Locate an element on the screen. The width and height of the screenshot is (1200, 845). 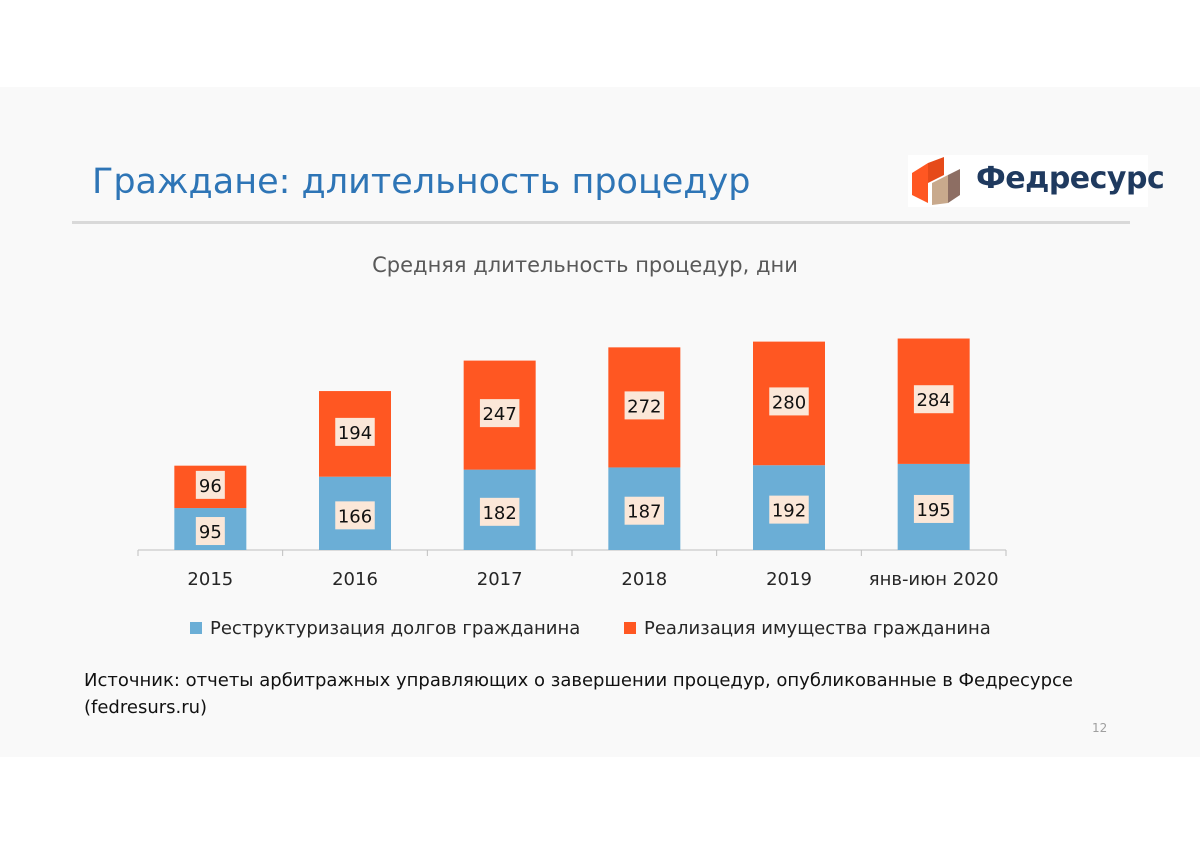
data-label-property-sale-1: 194 is located at coordinates (355, 433).